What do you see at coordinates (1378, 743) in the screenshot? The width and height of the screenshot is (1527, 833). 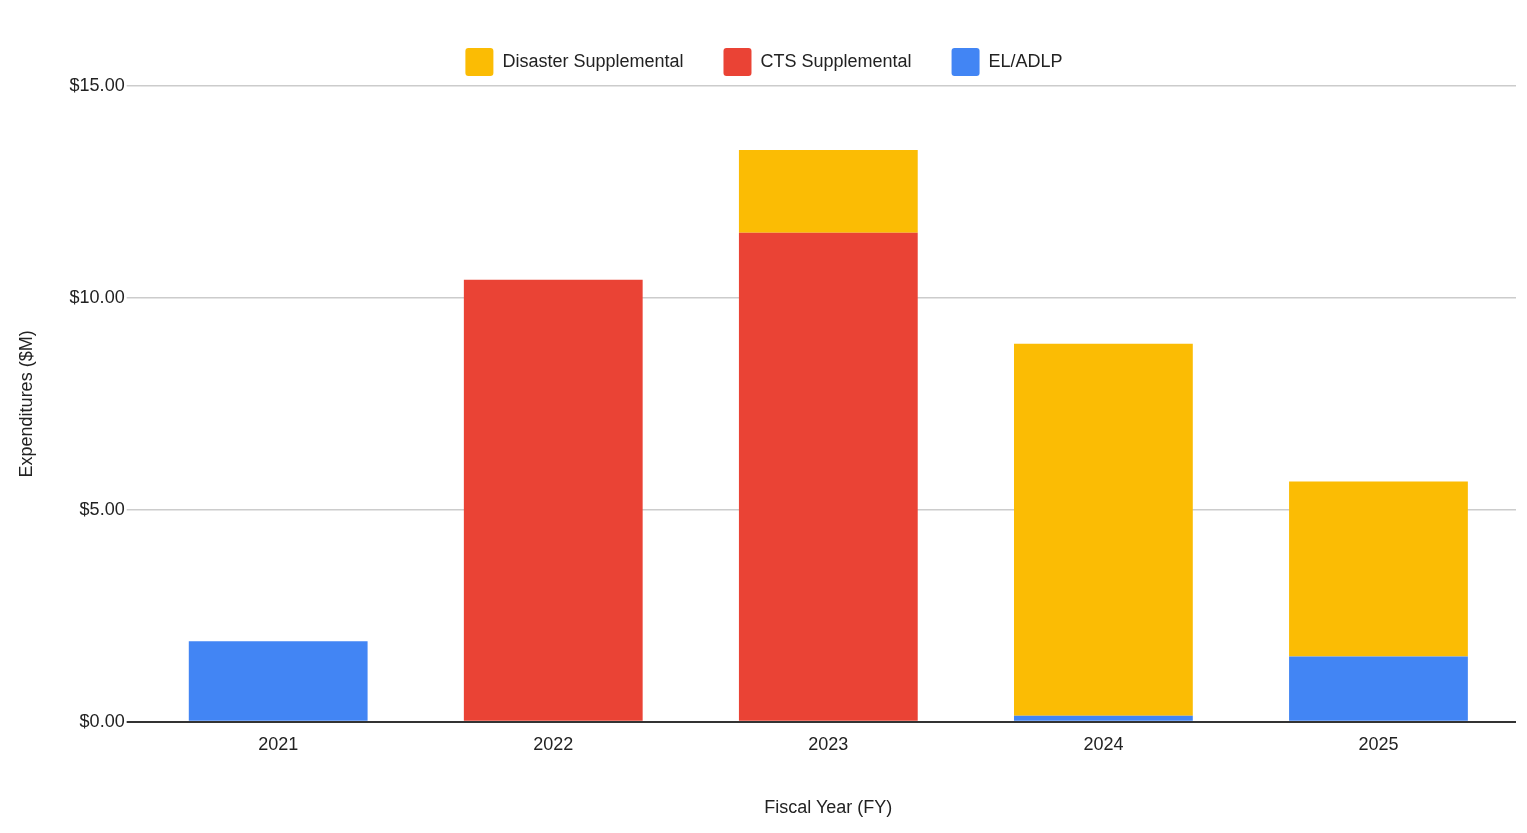 I see `x-tick-label: 2025` at bounding box center [1378, 743].